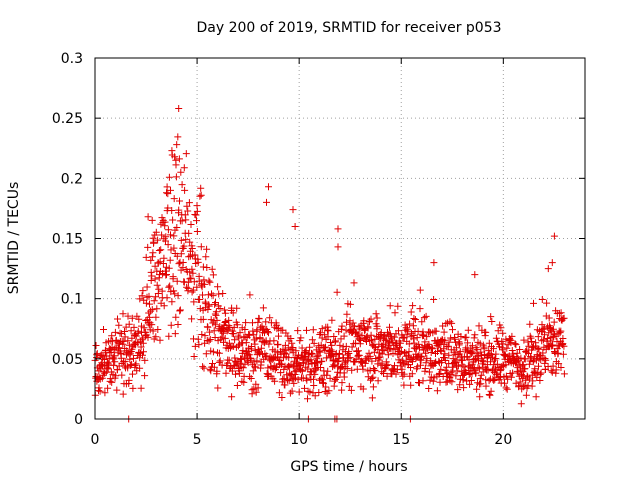  Describe the element at coordinates (503, 440) in the screenshot. I see `x-tick-label: 20` at that location.